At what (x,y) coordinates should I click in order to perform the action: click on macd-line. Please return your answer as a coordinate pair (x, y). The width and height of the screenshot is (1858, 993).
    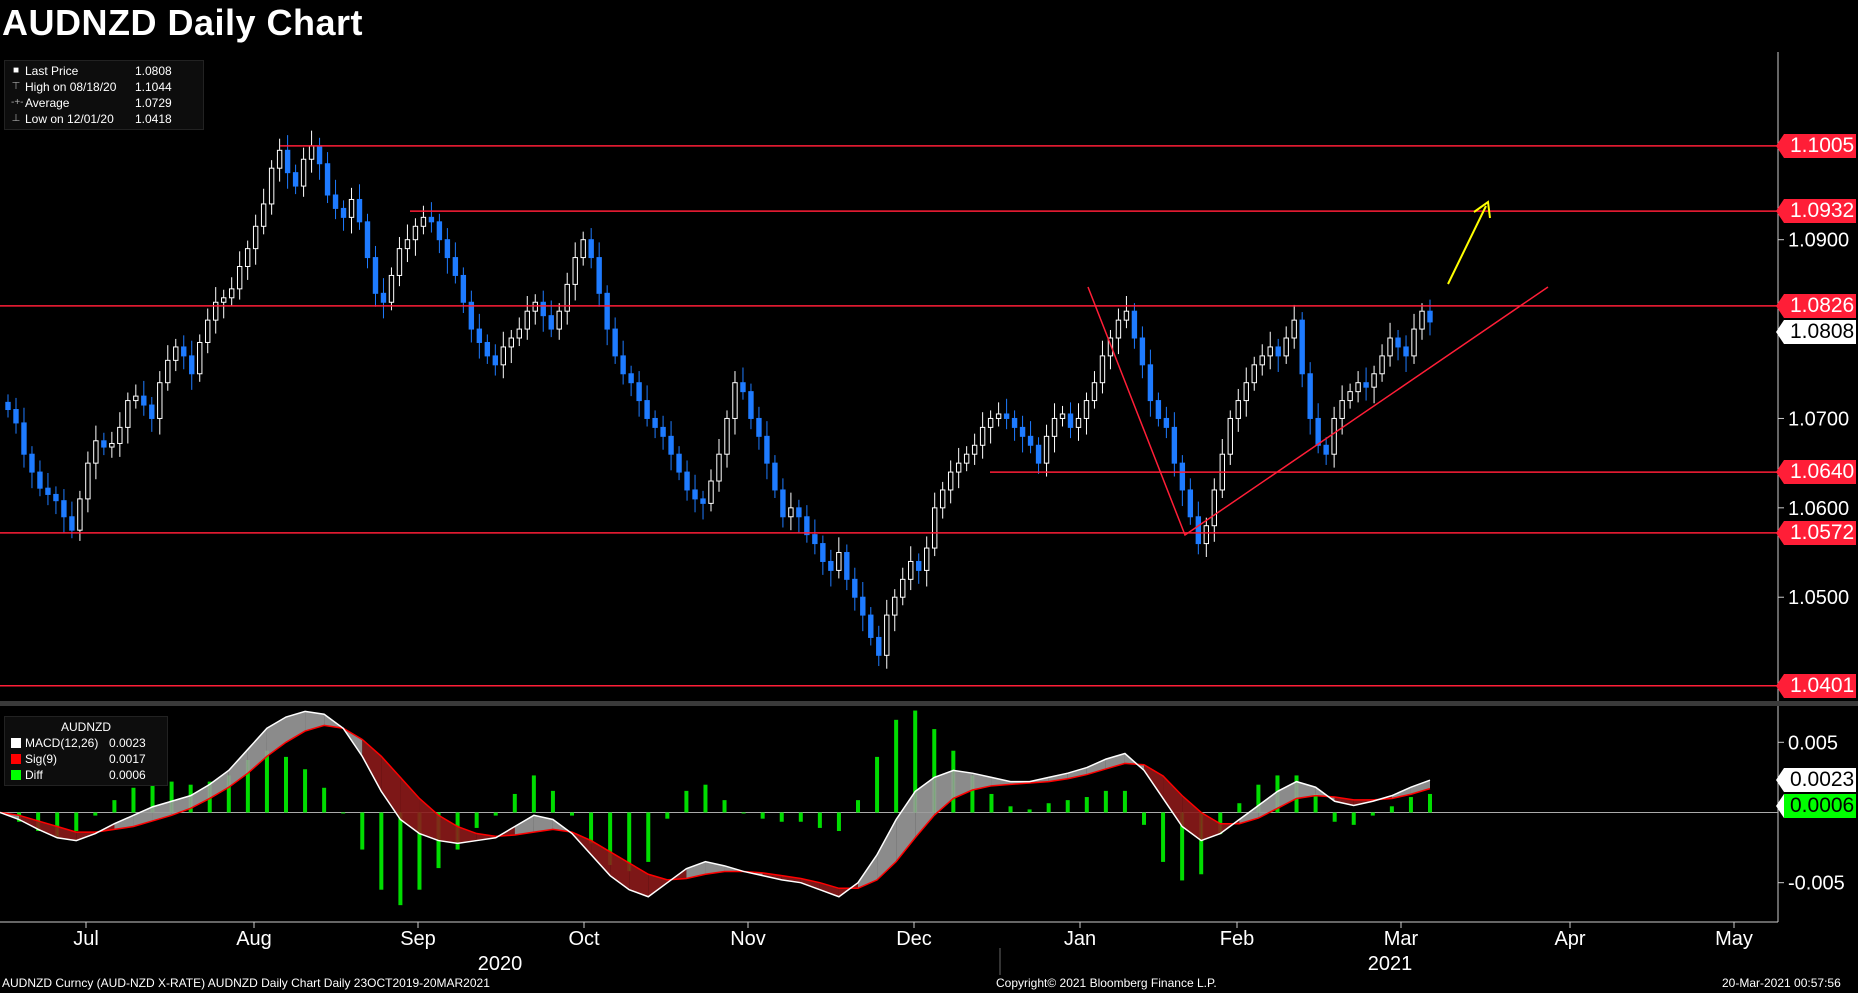
    Looking at the image, I should click on (715, 804).